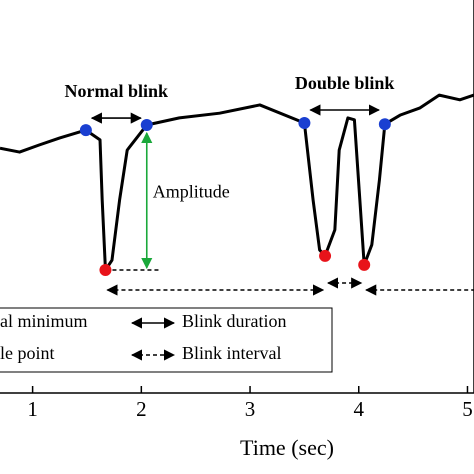  I want to click on x-axis-label: Time (sec), so click(287, 447).